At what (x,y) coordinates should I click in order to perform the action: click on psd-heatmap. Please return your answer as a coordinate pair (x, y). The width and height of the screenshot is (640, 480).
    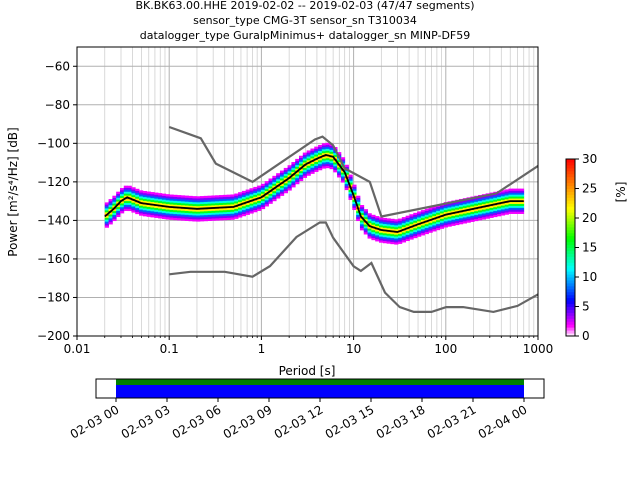
    Looking at the image, I should click on (314, 193).